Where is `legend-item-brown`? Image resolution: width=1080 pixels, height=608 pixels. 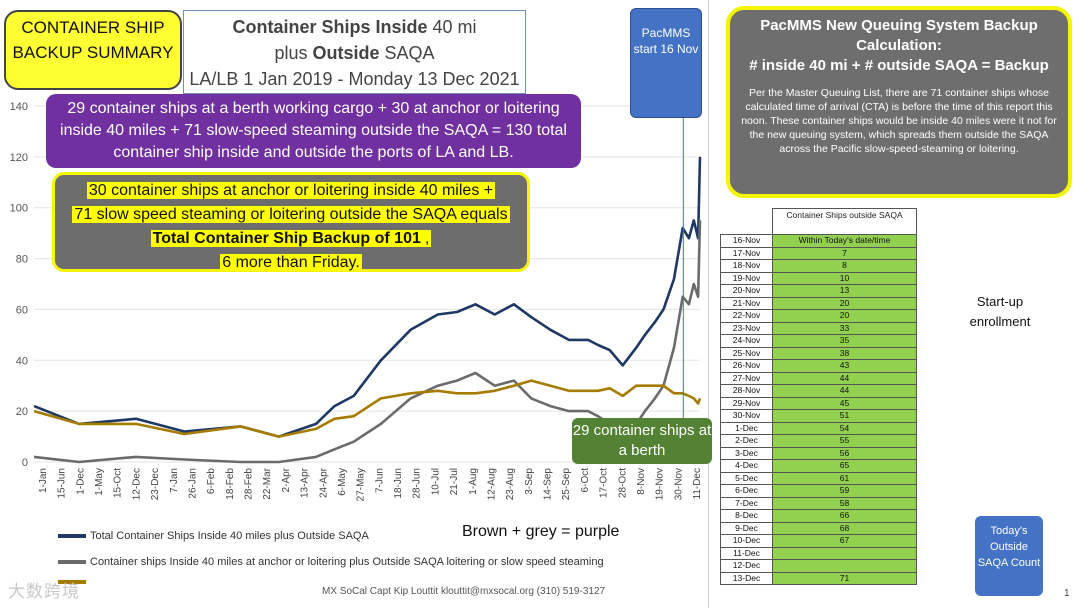 legend-item-brown is located at coordinates (74, 582).